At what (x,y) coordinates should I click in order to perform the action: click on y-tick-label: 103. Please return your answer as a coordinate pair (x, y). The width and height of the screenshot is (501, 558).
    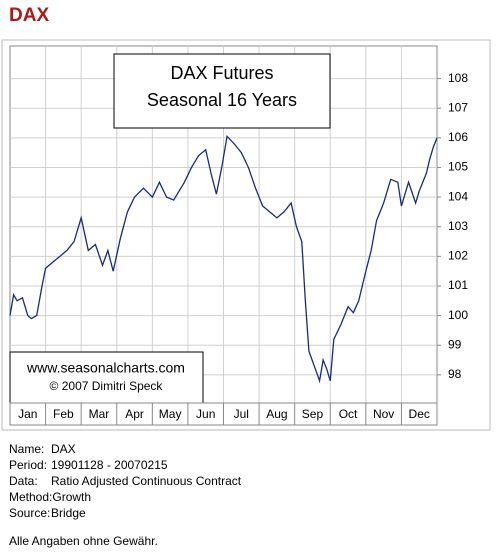
    Looking at the image, I should click on (458, 226).